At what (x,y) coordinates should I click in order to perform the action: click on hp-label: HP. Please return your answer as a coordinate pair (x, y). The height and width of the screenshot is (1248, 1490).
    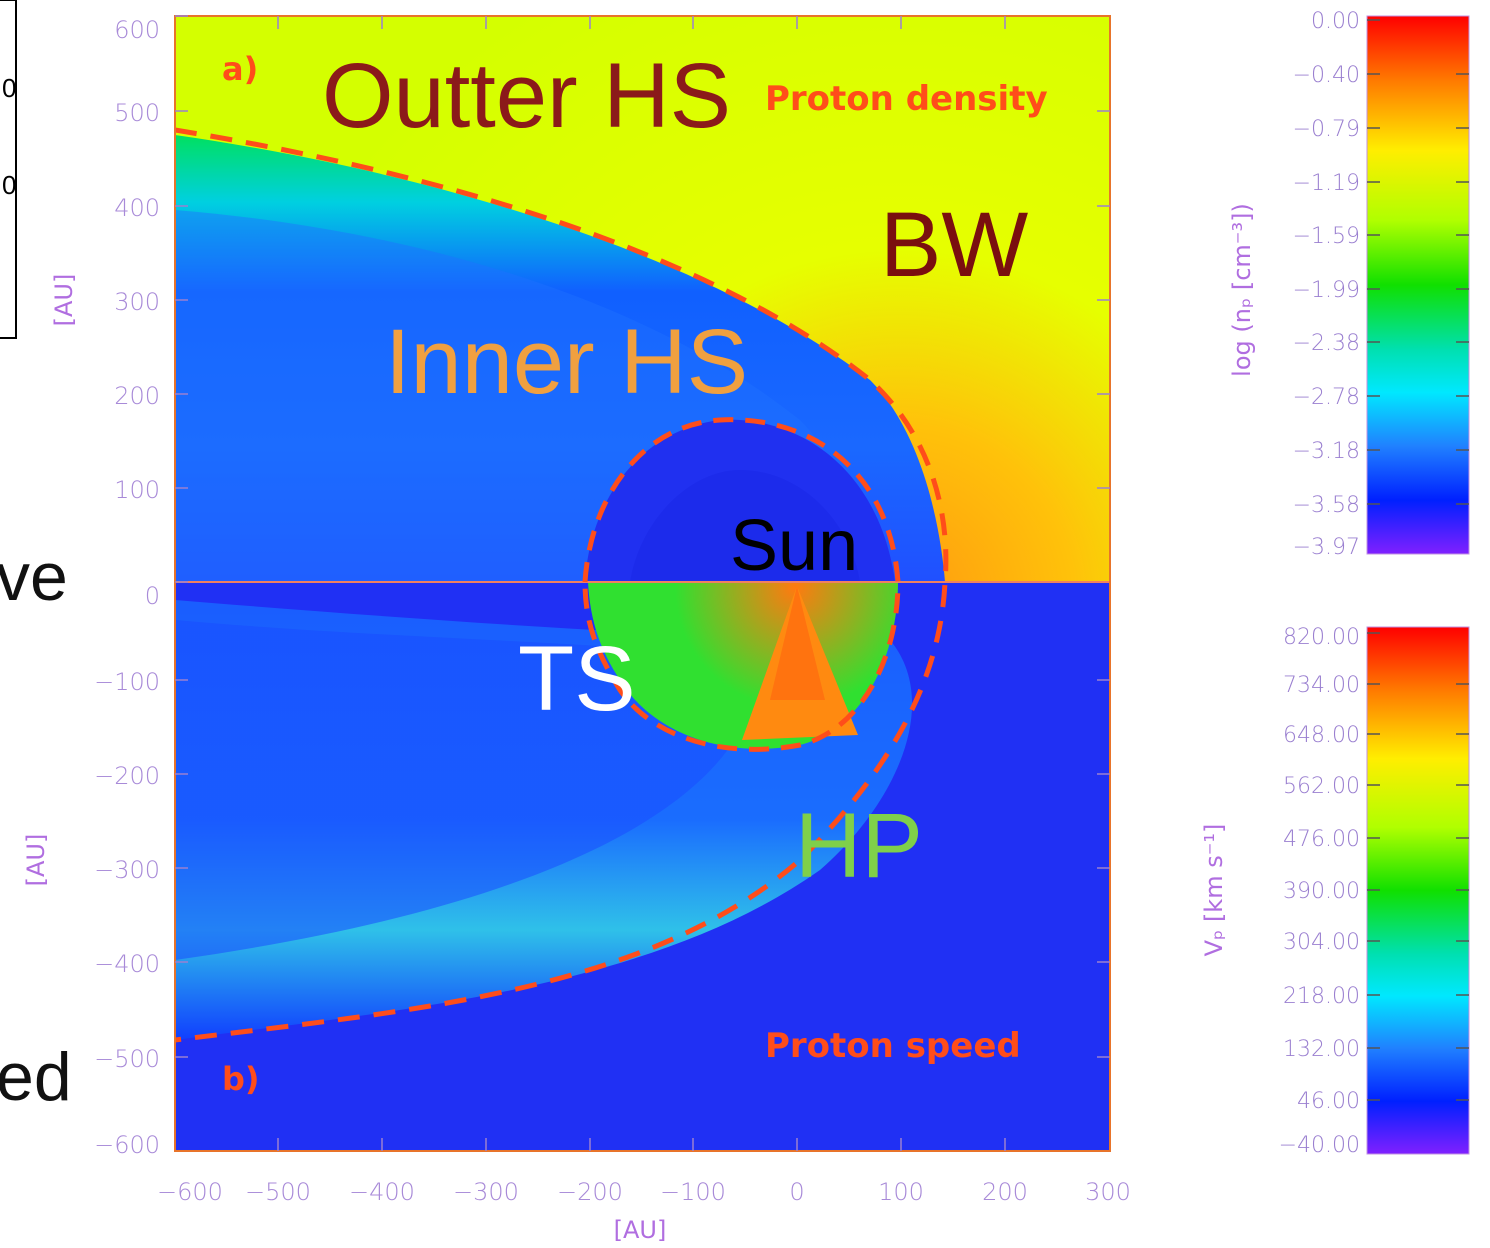
    Looking at the image, I should click on (859, 846).